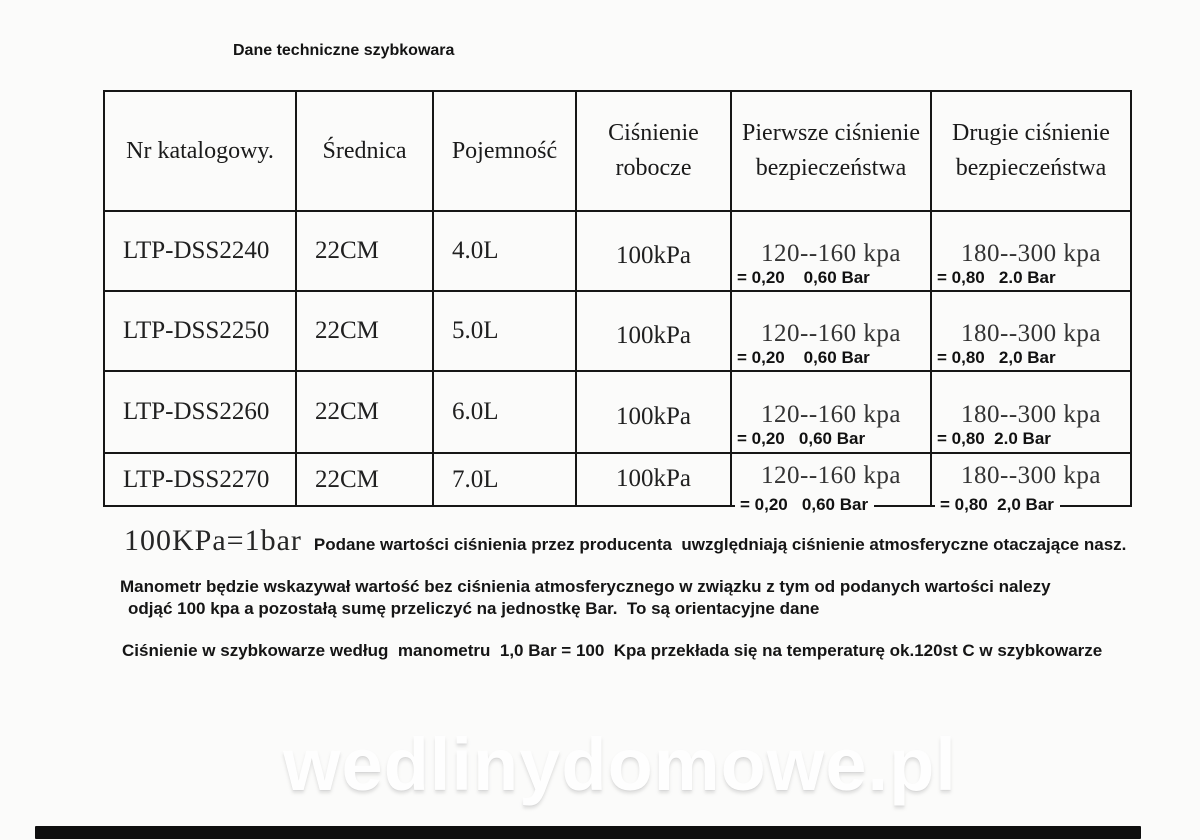 This screenshot has width=1200, height=840. I want to click on cell-capacity: 5.0L, so click(504, 331).